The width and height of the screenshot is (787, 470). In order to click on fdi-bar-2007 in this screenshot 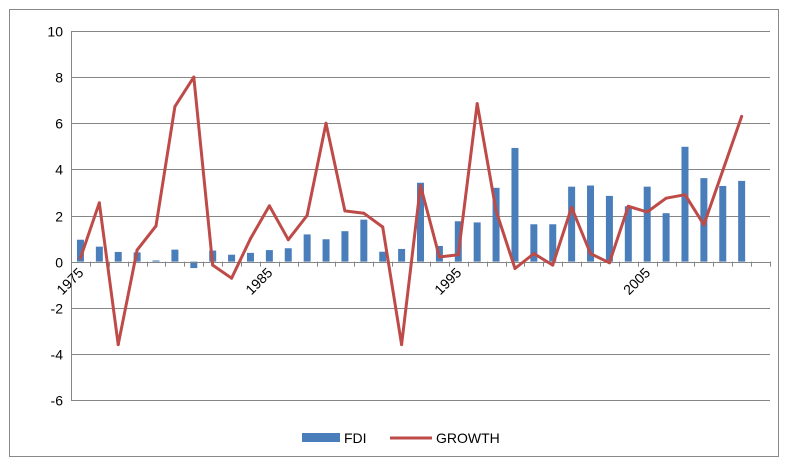, I will do `click(685, 204)`.